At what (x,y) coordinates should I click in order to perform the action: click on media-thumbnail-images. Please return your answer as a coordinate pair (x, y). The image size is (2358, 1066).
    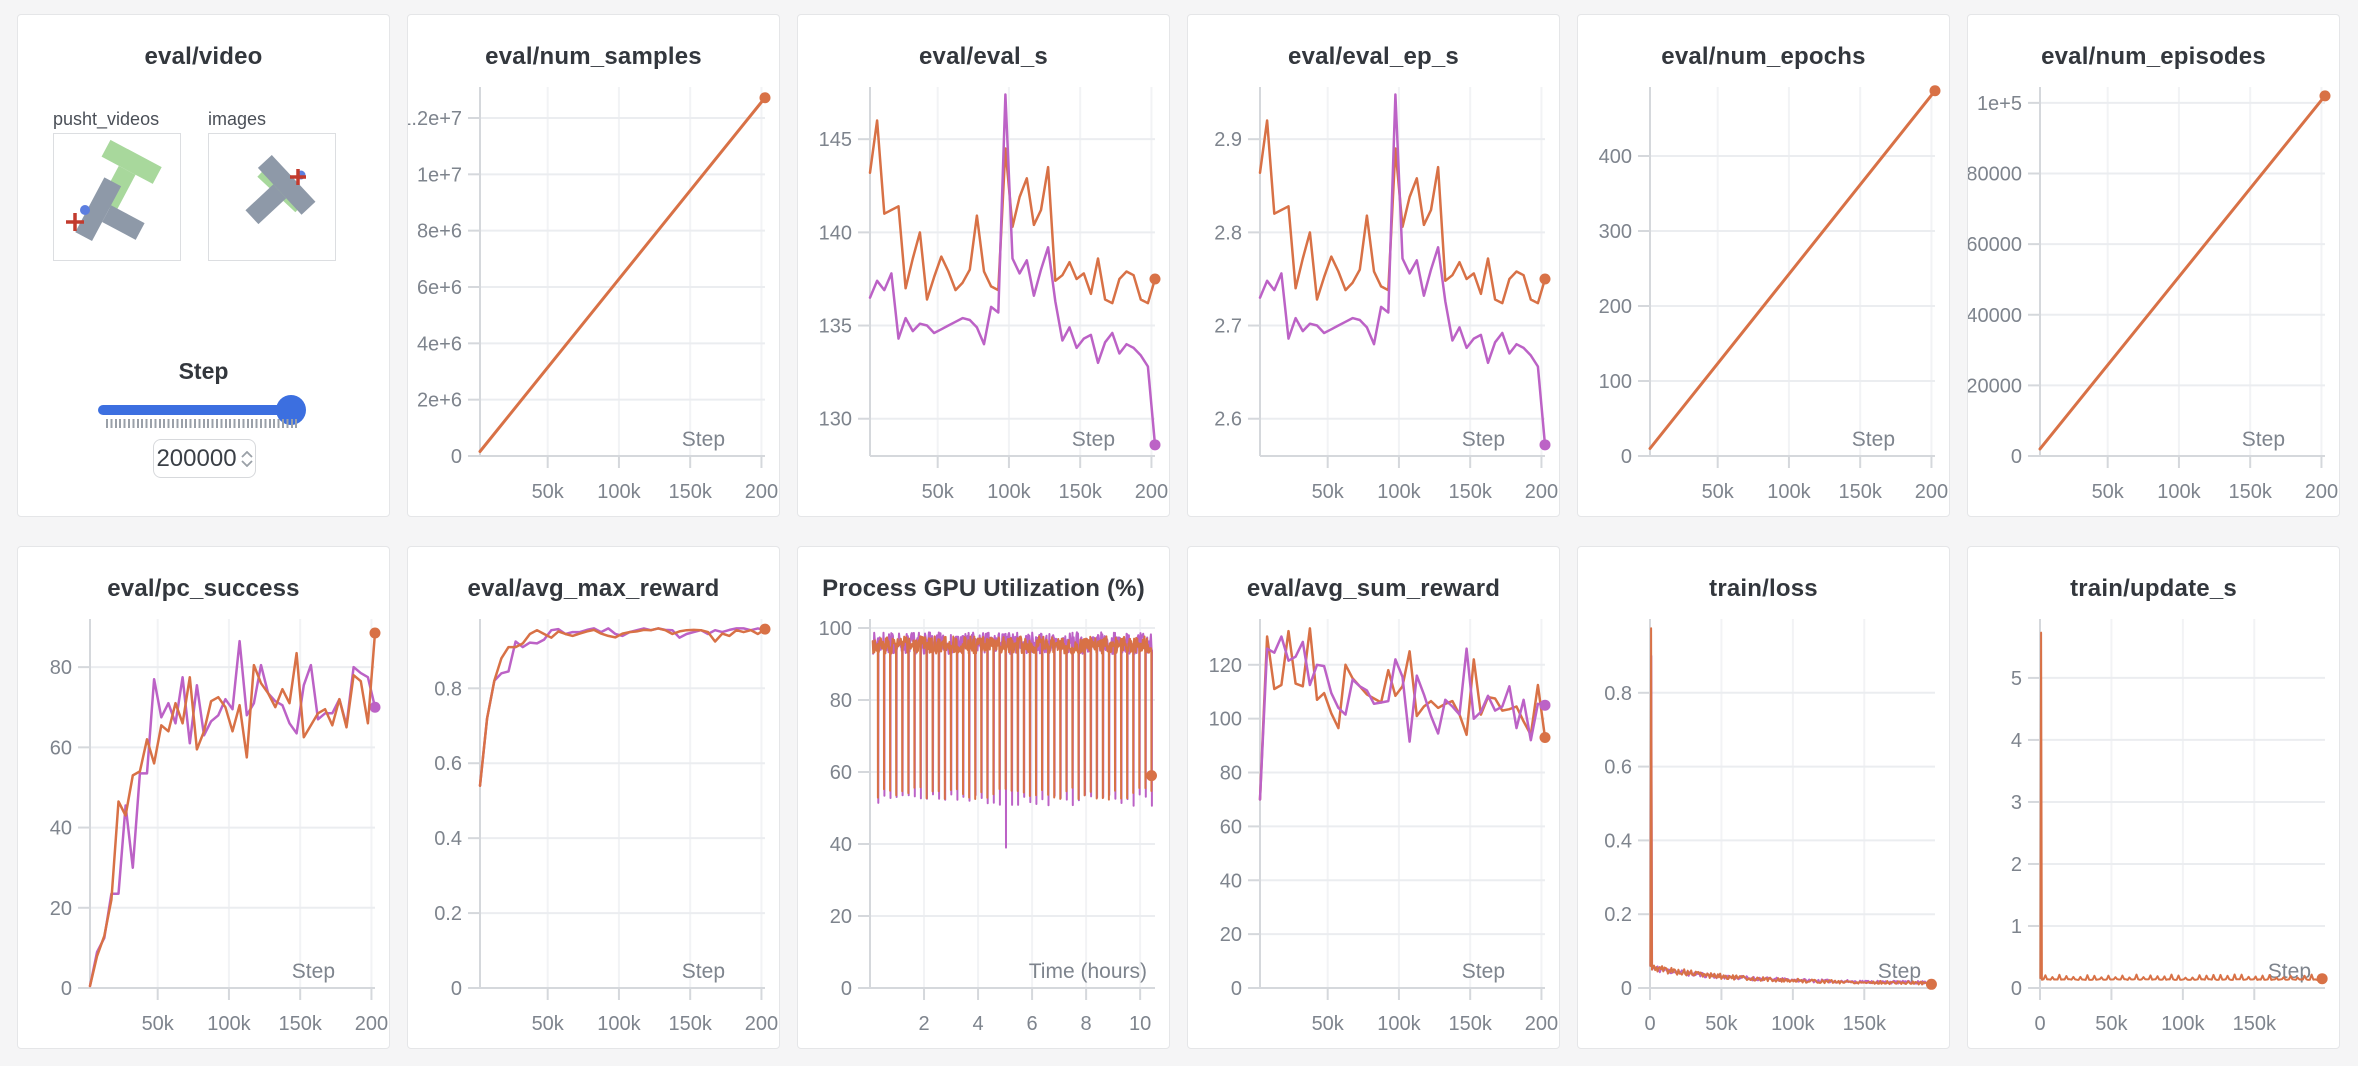
    Looking at the image, I should click on (272, 197).